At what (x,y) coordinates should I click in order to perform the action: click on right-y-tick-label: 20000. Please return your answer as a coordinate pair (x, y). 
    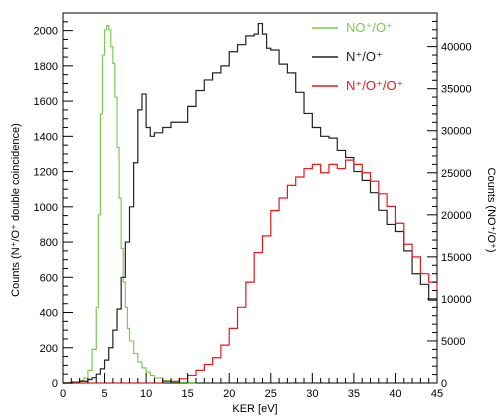
    Looking at the image, I should click on (456, 216).